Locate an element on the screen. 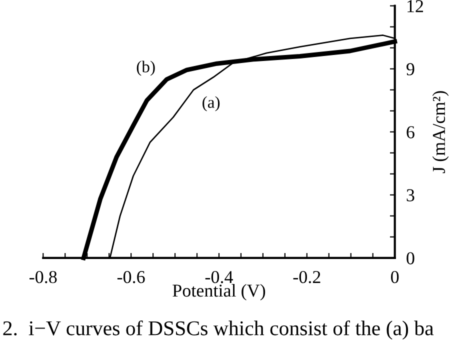 Image resolution: width=474 pixels, height=343 pixels. y-tick-label: 6 is located at coordinates (410, 132).